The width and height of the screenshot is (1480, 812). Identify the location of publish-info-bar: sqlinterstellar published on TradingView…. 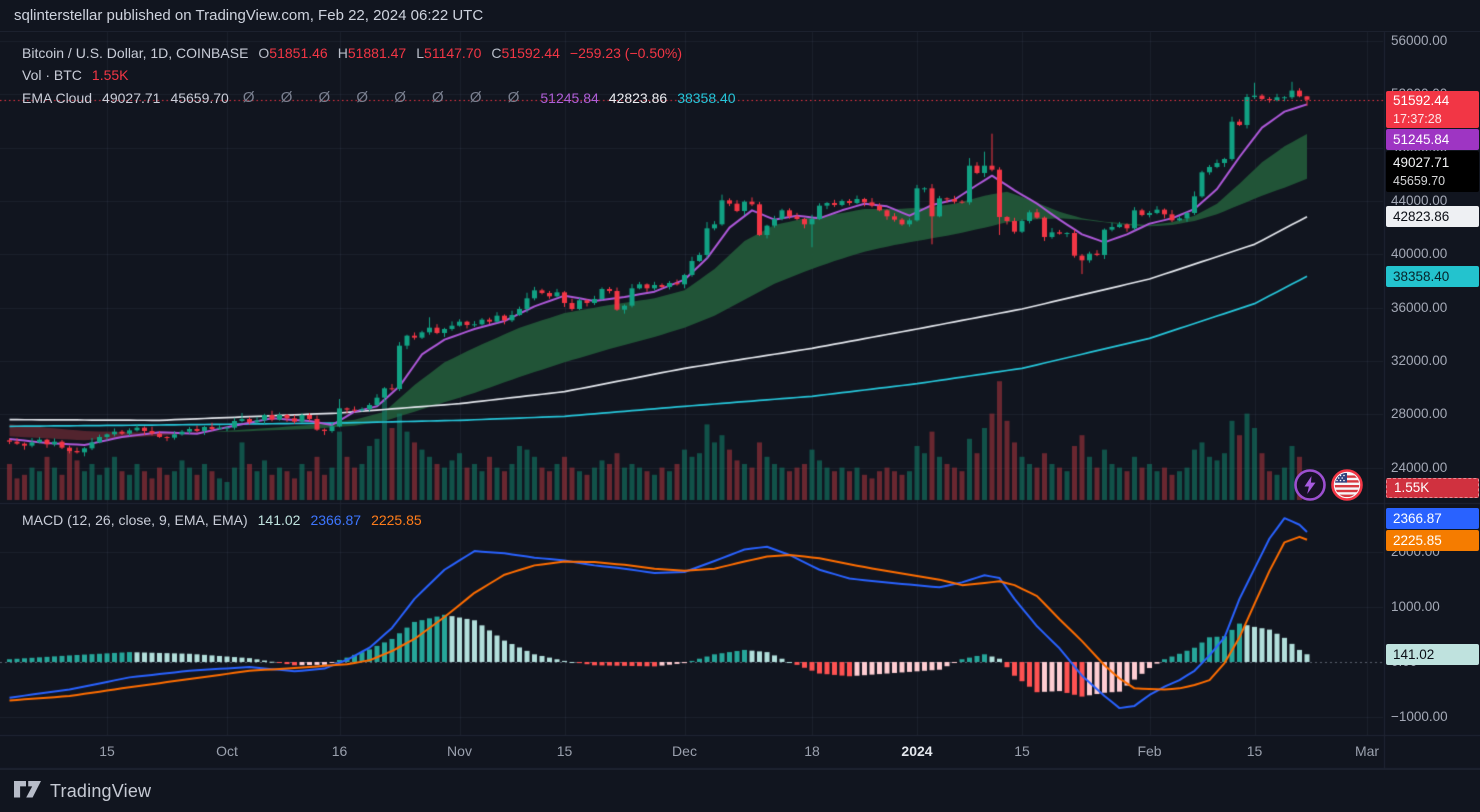
(740, 16).